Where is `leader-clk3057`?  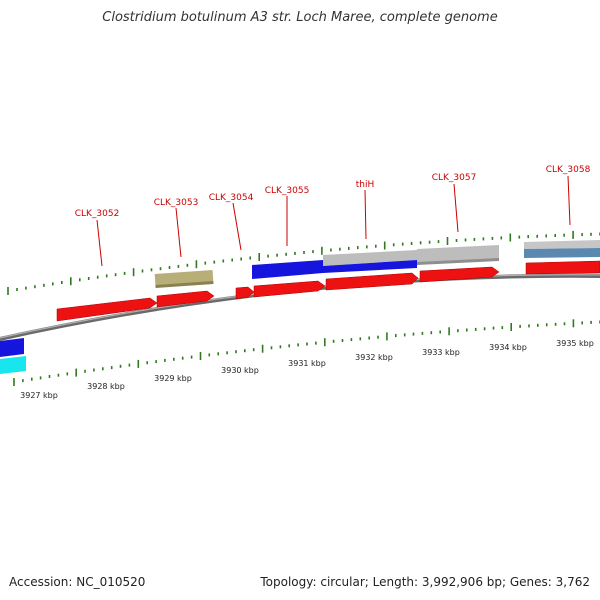 leader-clk3057 is located at coordinates (456, 208).